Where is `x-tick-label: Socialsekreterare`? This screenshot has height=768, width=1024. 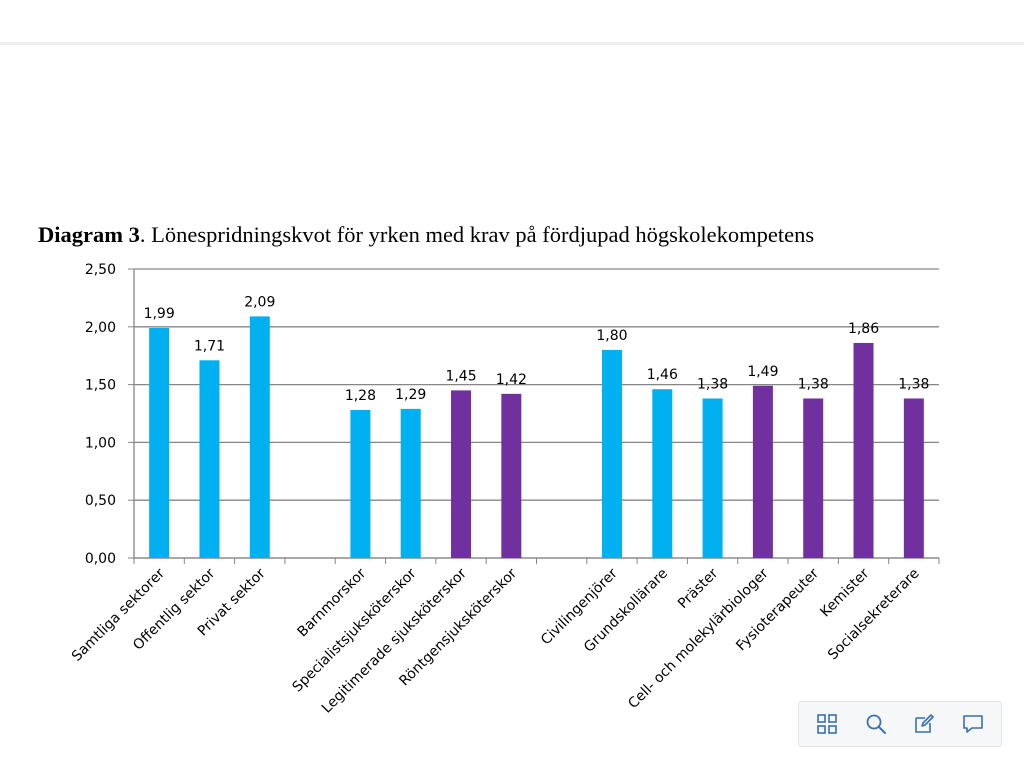
x-tick-label: Socialsekreterare is located at coordinates (874, 615).